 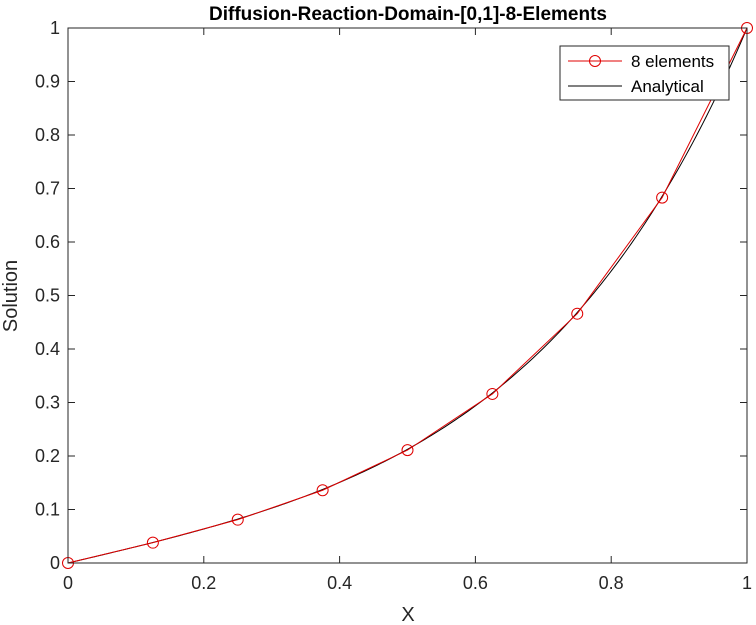 I want to click on x-tick-label: 1, so click(x=747, y=583).